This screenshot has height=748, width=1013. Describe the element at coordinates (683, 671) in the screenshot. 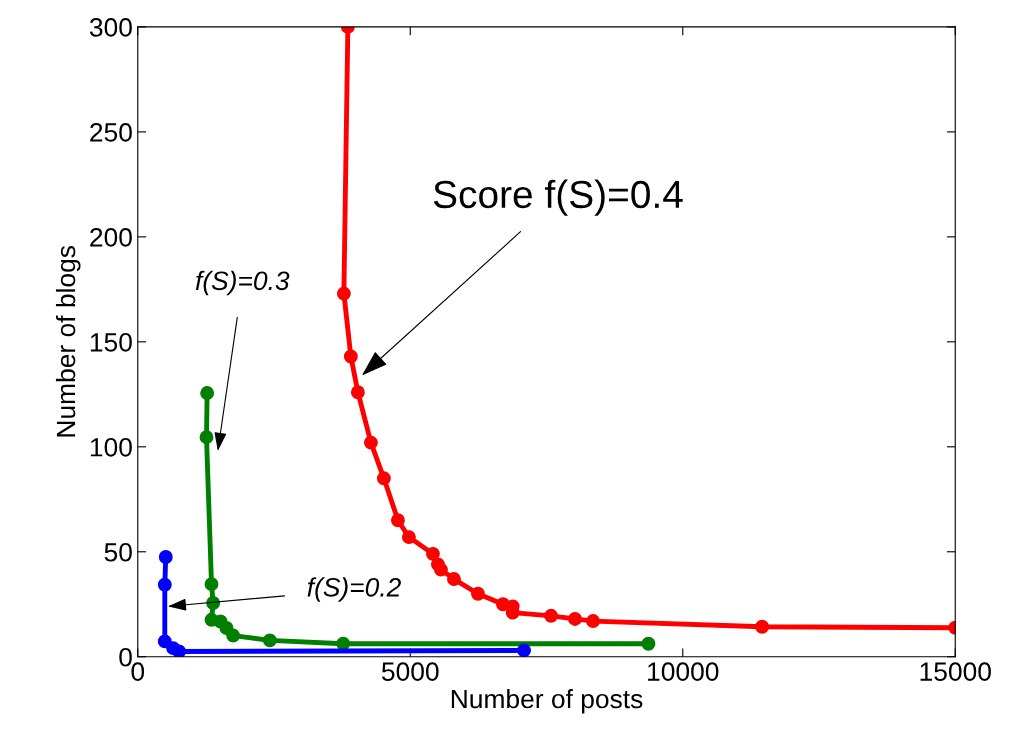

I see `x-tick-label: 10000` at that location.